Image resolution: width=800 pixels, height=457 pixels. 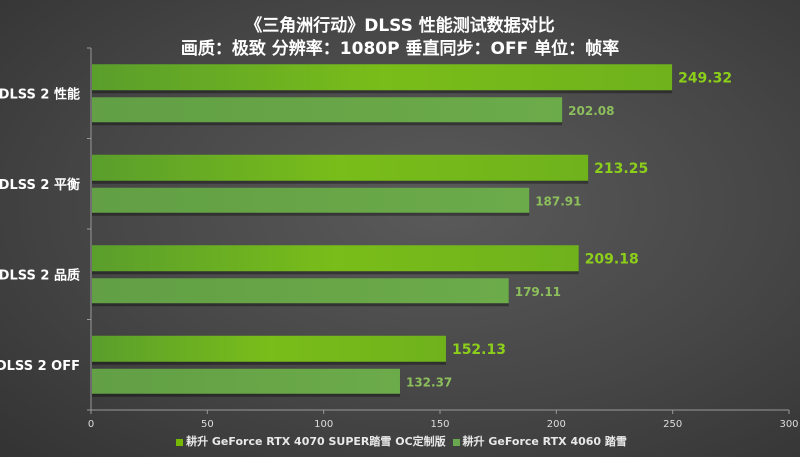 What do you see at coordinates (207, 424) in the screenshot?
I see `x-tick-label: 50` at bounding box center [207, 424].